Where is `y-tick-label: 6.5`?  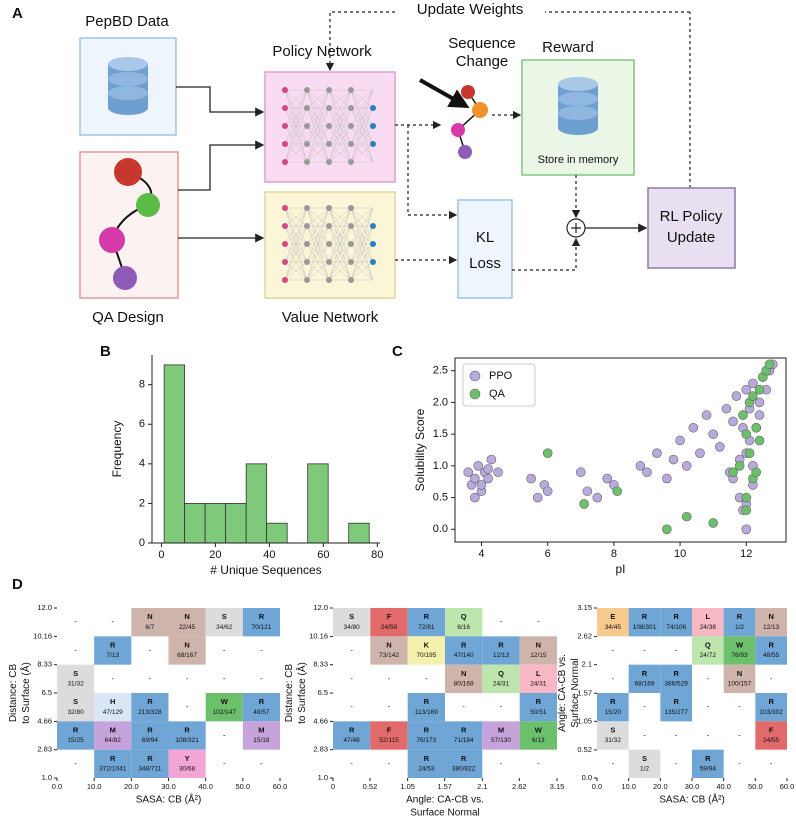
y-tick-label: 6.5 is located at coordinates (323, 692).